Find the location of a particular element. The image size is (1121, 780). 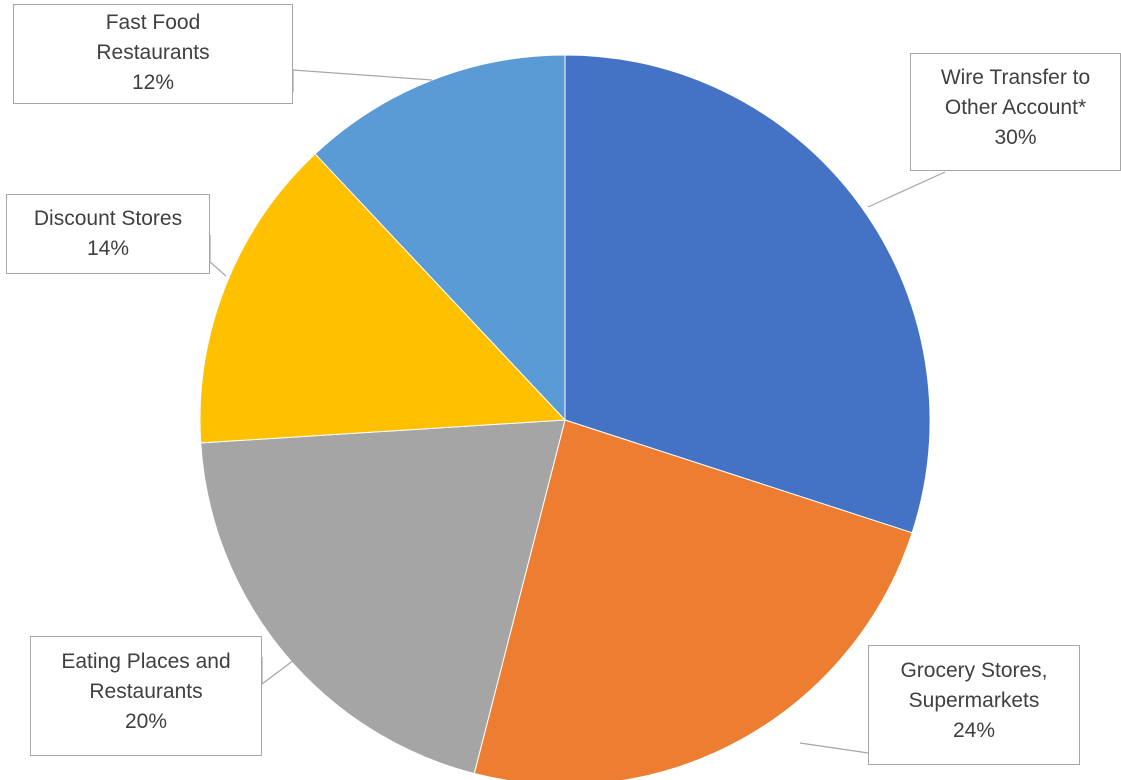

slice-eating-places is located at coordinates (383, 597).